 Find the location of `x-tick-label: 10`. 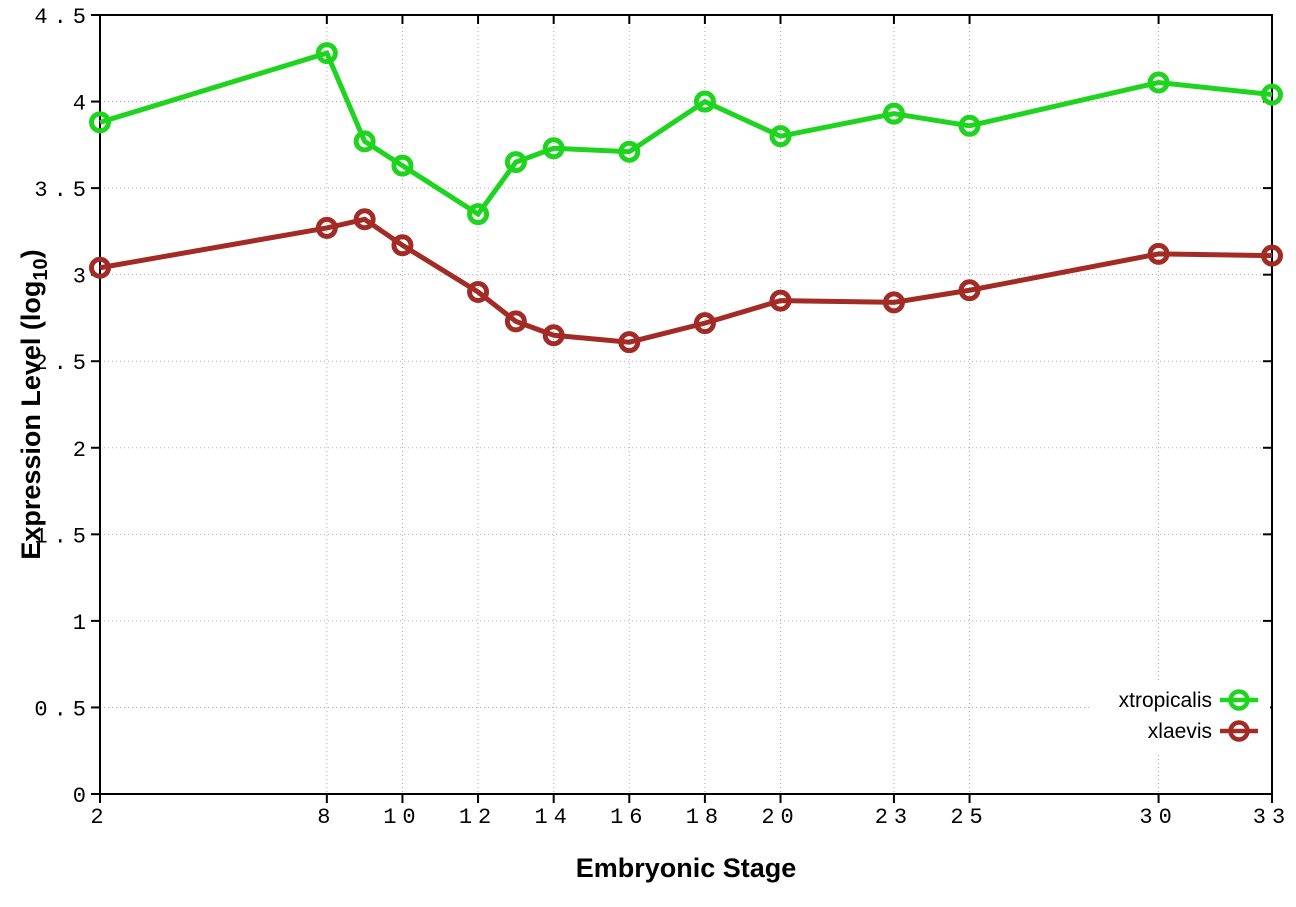

x-tick-label: 10 is located at coordinates (402, 817).